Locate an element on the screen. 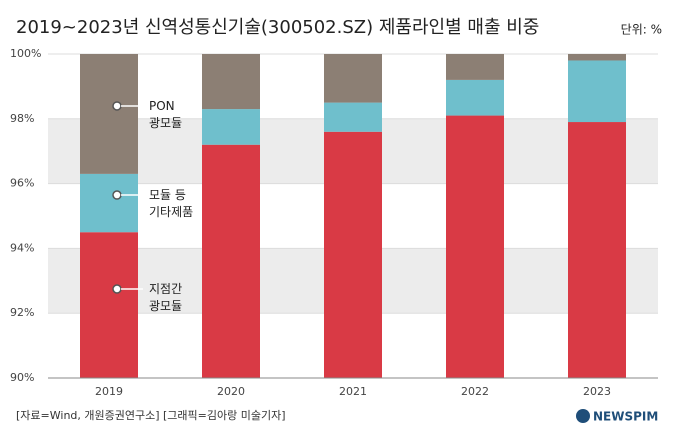  y-tick-label: 90% is located at coordinates (22, 377).